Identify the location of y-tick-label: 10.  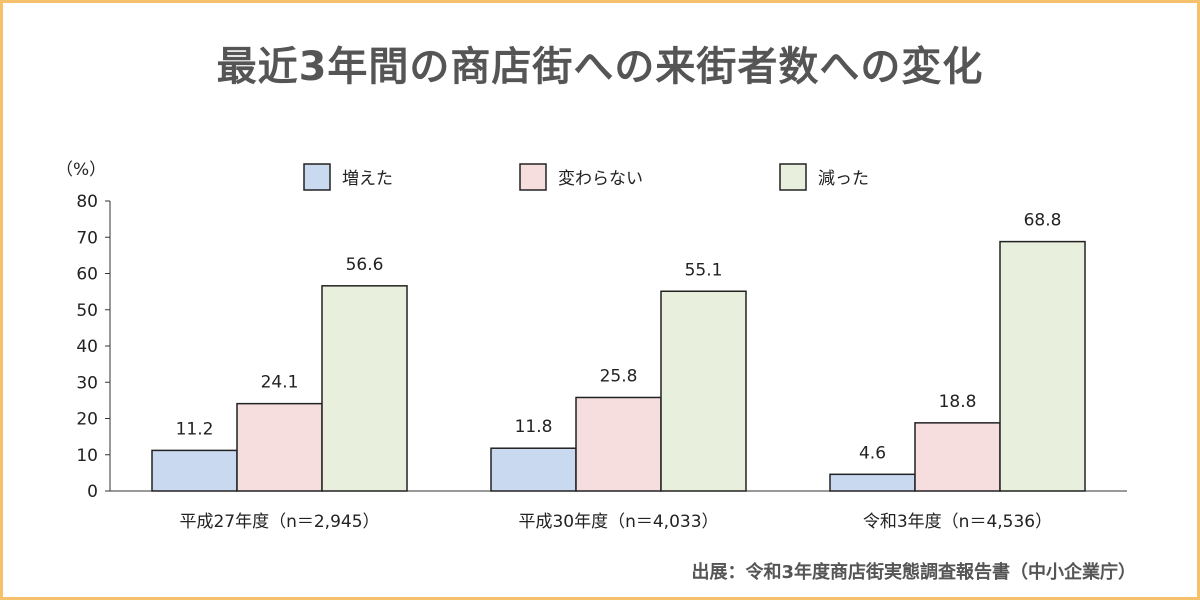
(87, 456).